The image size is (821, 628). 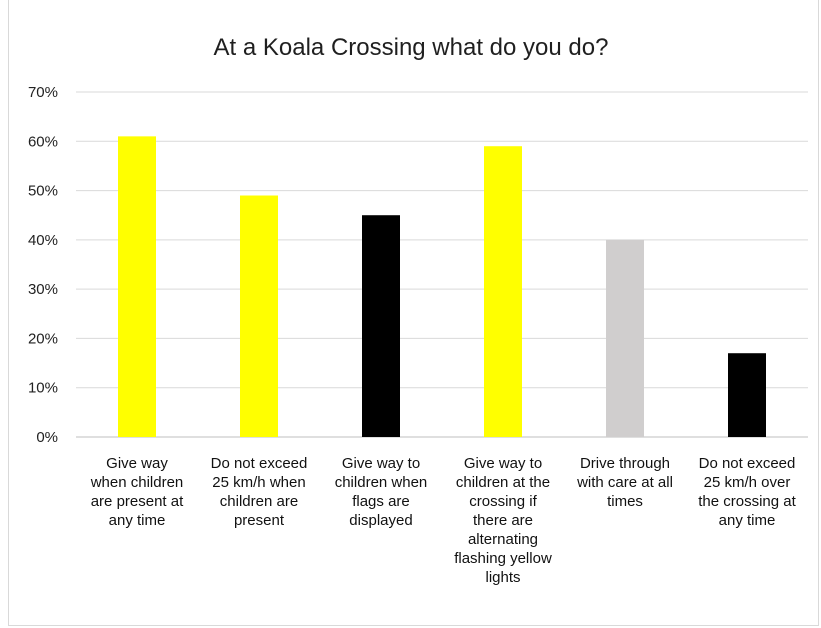 What do you see at coordinates (411, 47) in the screenshot?
I see `chart-title: At a Koala Crossing what do you do?` at bounding box center [411, 47].